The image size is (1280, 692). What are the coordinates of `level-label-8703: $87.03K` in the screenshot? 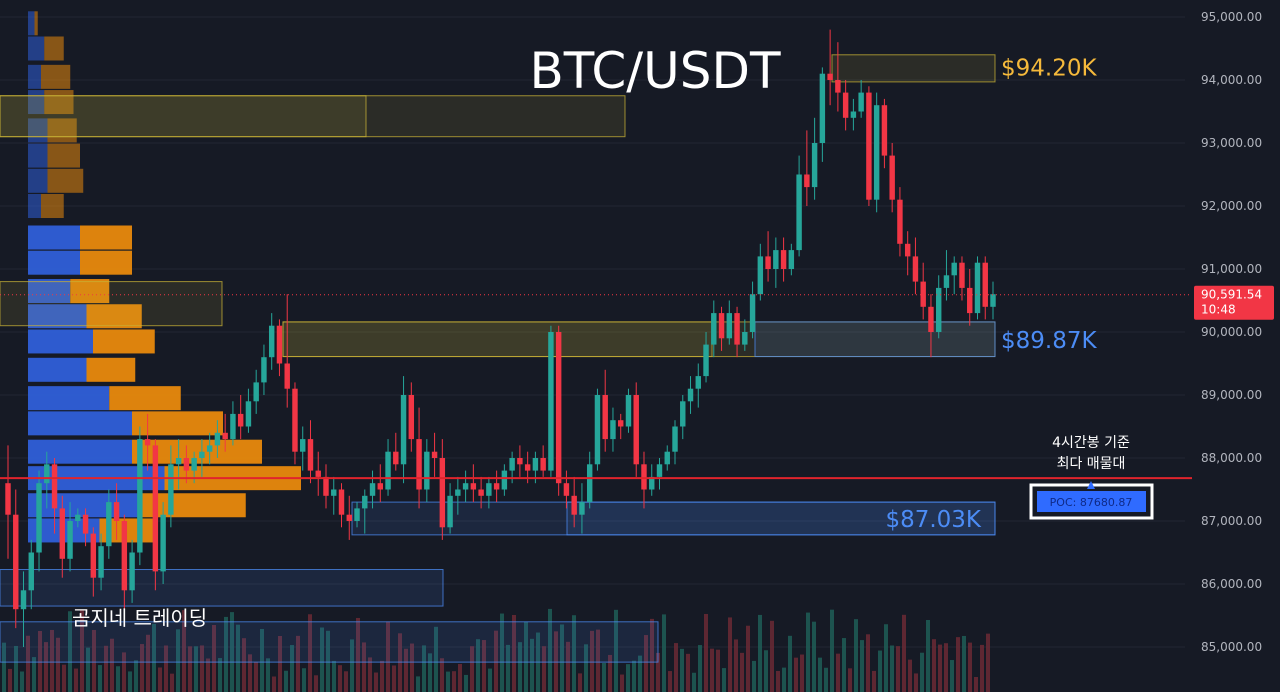 It's located at (933, 520).